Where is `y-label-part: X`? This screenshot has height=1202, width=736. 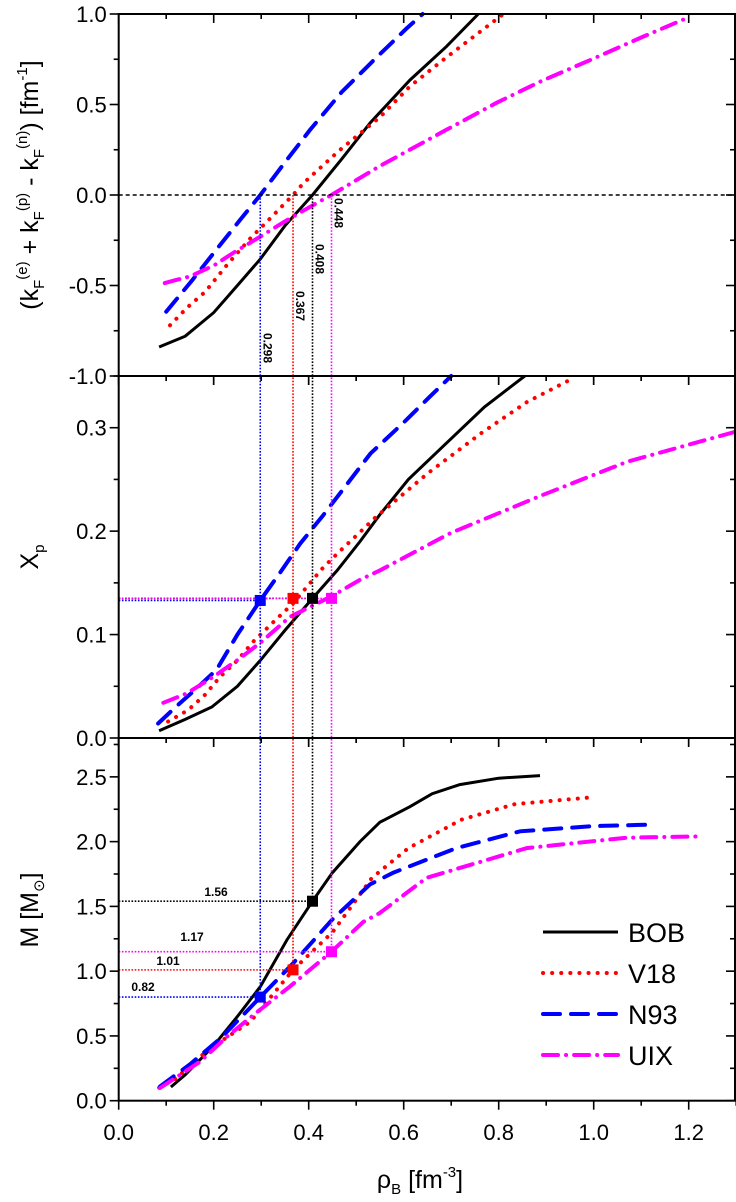
y-label-part: X is located at coordinates (30, 561).